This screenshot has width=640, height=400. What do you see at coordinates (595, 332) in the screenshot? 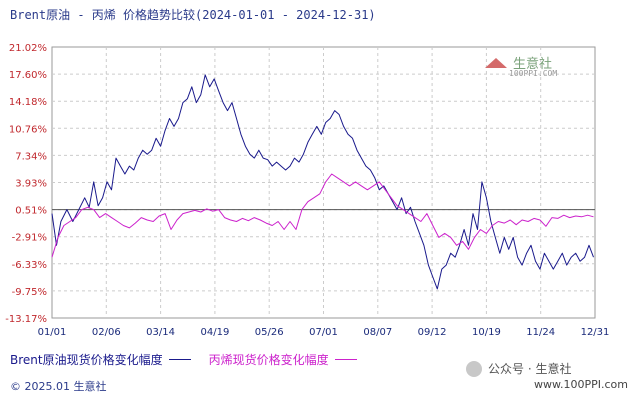
I see `x-tick-label: 12/31` at bounding box center [595, 332].